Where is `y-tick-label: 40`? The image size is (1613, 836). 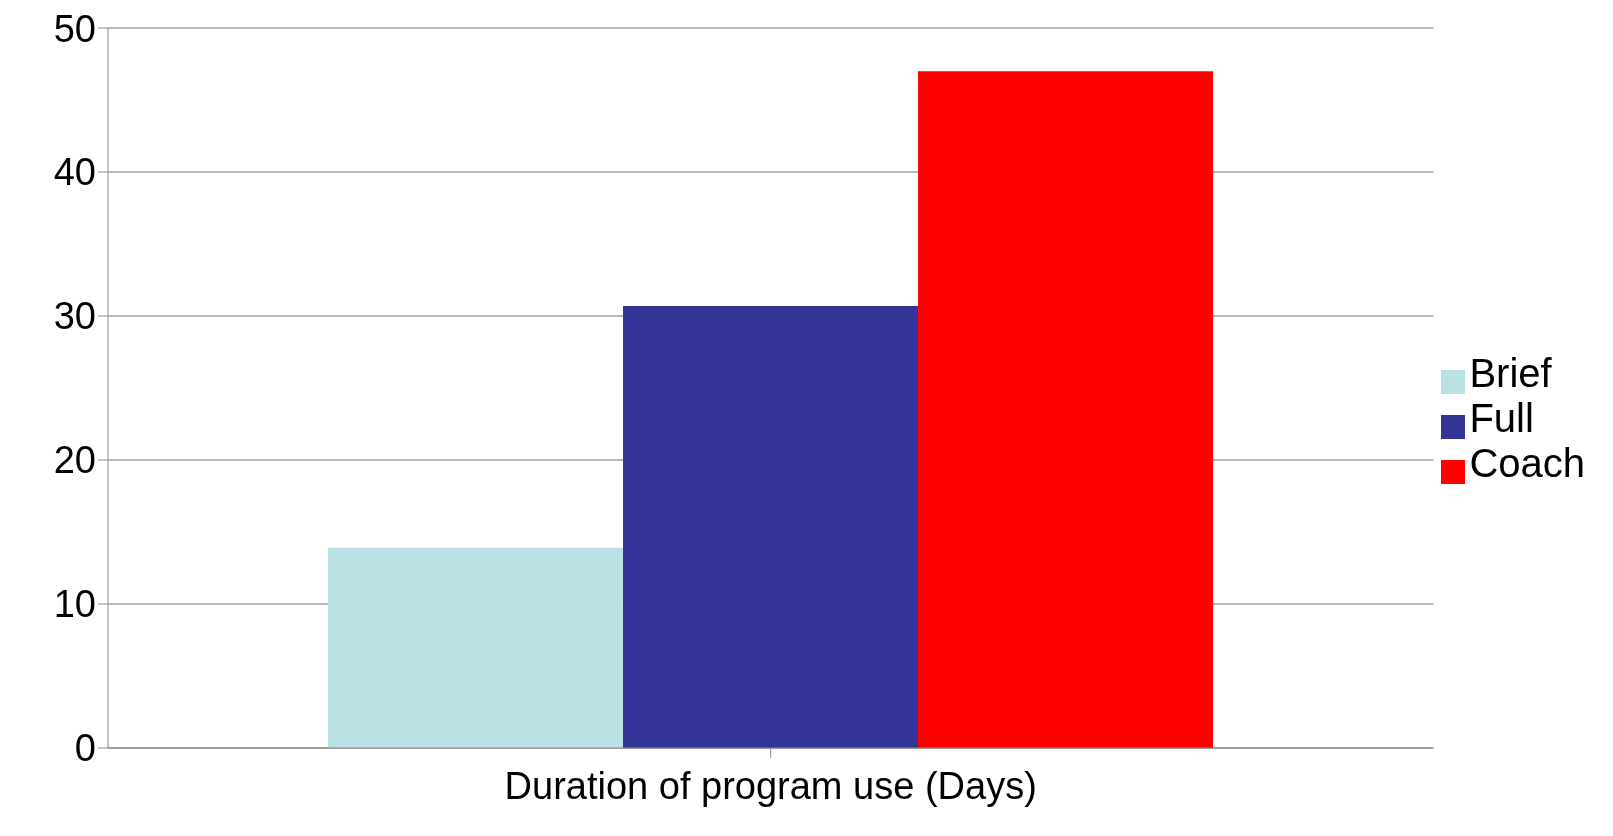 y-tick-label: 40 is located at coordinates (74, 172).